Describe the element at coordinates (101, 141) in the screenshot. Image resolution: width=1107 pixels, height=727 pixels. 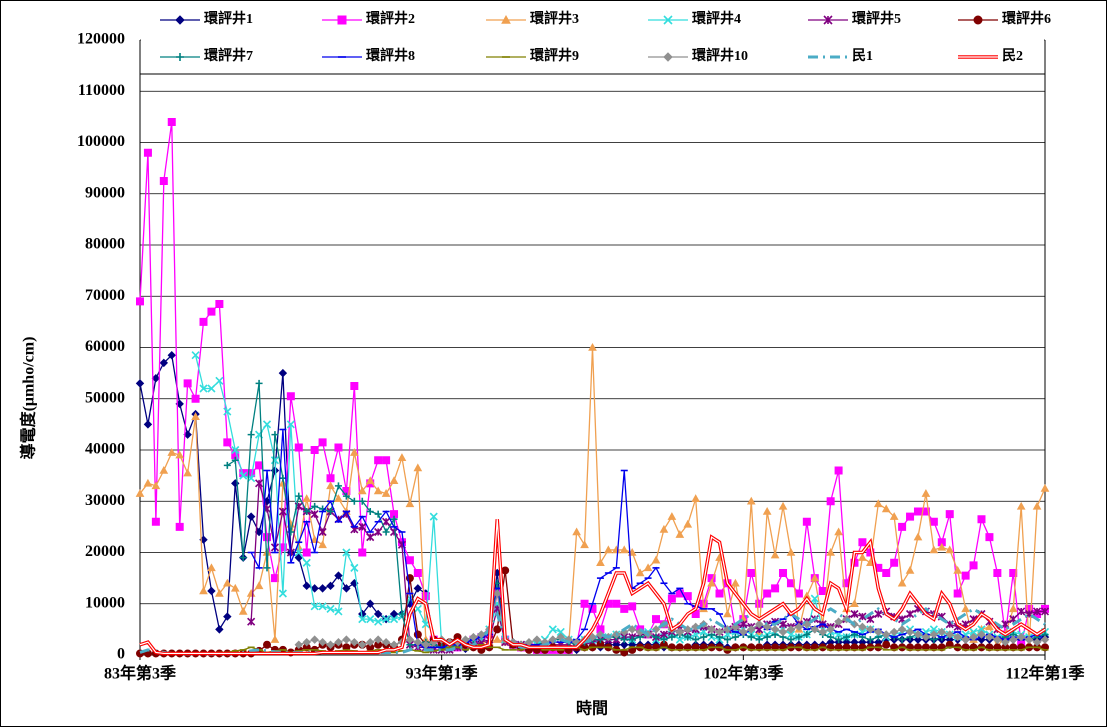
I see `y-tick-label: 100000` at that location.